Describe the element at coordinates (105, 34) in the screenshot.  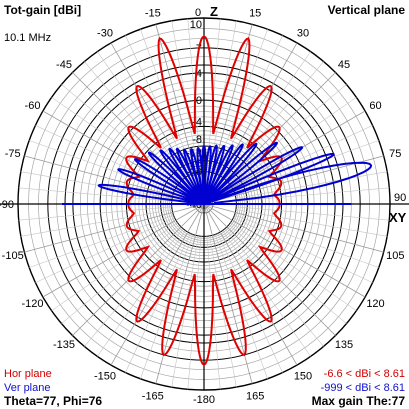
I see `angle-tick-label: -30` at that location.